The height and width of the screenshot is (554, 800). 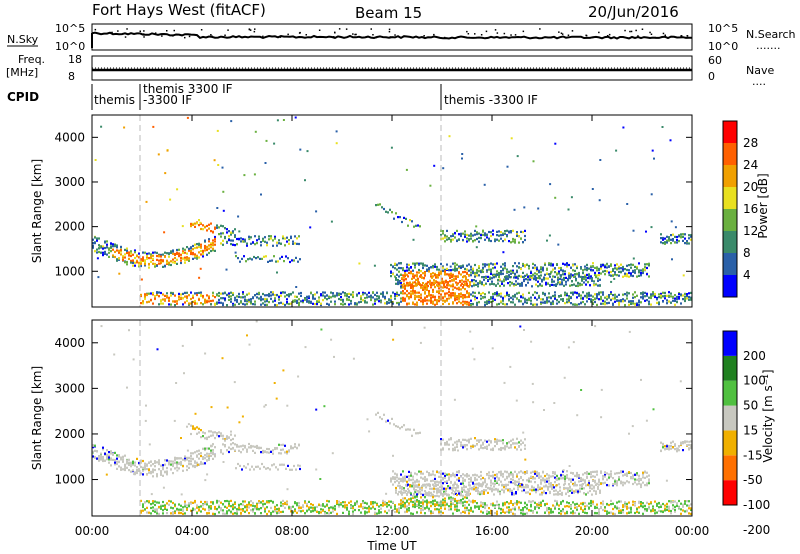 What do you see at coordinates (69, 271) in the screenshot?
I see `power-y-tick-label: 1000` at bounding box center [69, 271].